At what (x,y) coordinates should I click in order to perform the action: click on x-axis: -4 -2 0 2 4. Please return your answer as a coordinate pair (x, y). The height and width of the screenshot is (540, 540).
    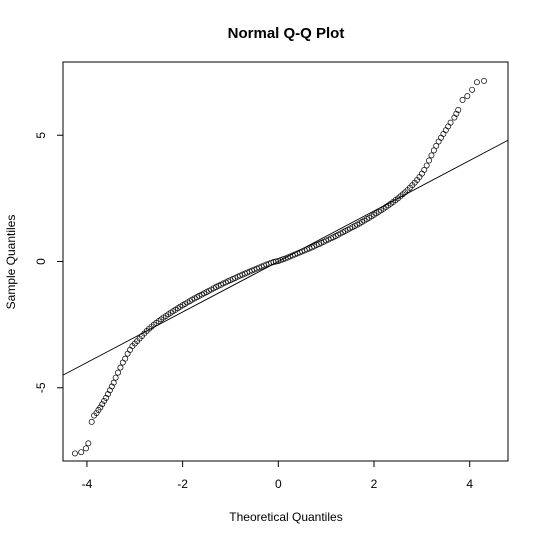
    Looking at the image, I should click on (277, 476).